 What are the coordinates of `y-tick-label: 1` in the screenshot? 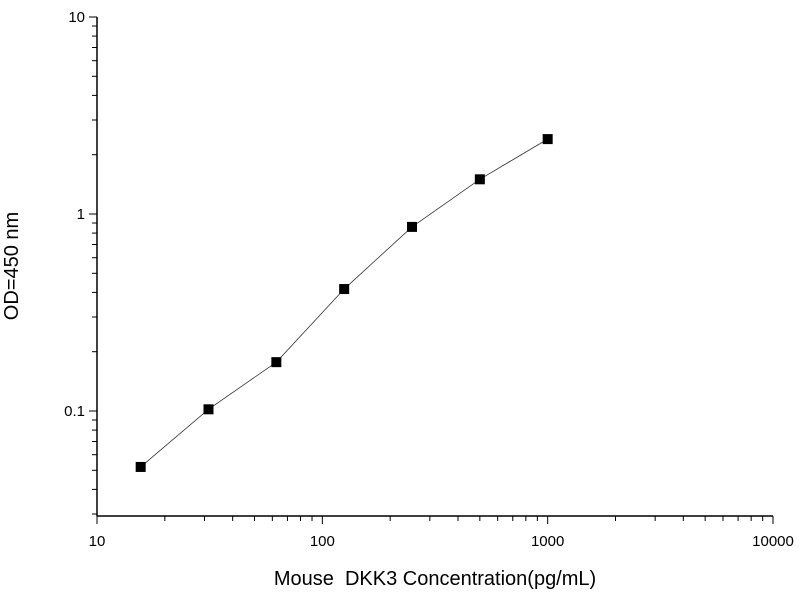 It's located at (81, 214).